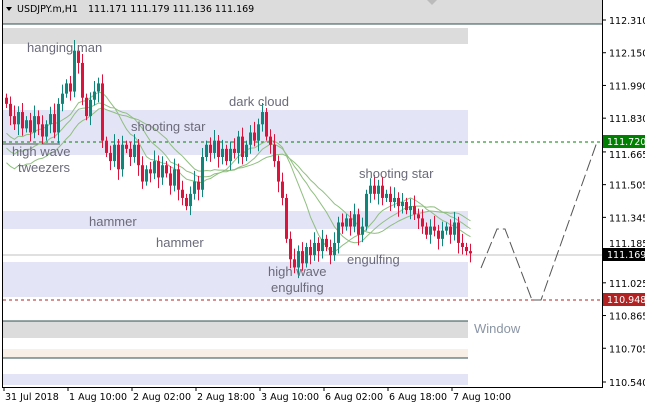 The width and height of the screenshot is (645, 406). Describe the element at coordinates (32, 397) in the screenshot. I see `time-tick-label: 31 Jul 2018` at that location.